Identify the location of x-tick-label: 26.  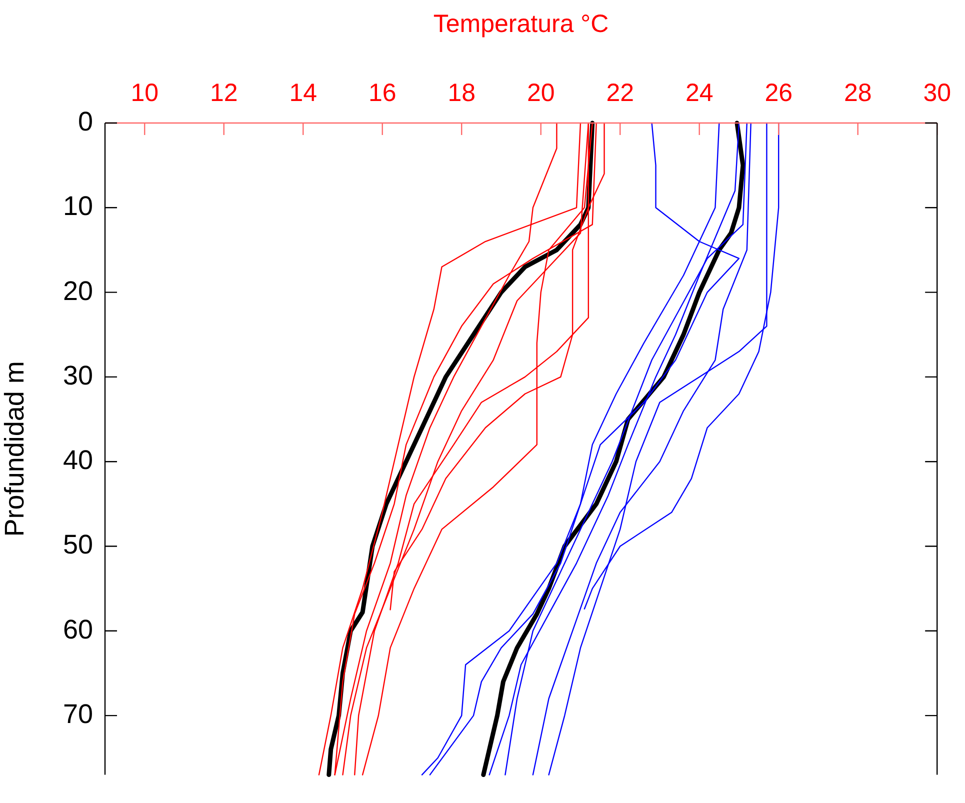
(778, 92).